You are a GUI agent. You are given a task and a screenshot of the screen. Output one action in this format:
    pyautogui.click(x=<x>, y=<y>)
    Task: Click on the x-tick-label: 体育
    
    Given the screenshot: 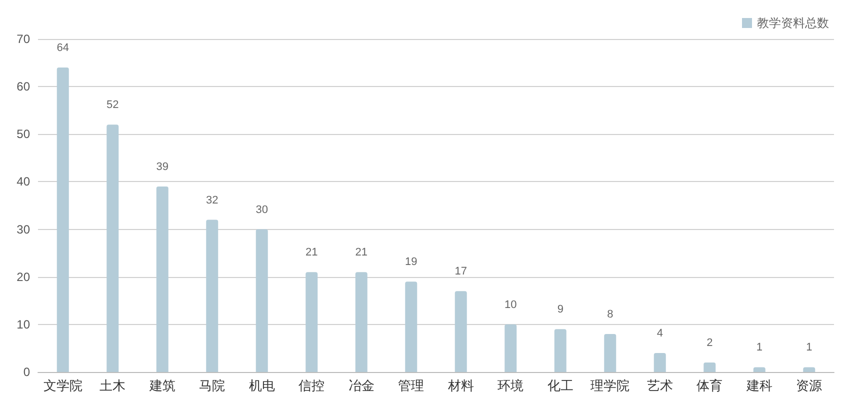 What is the action you would take?
    pyautogui.click(x=709, y=386)
    